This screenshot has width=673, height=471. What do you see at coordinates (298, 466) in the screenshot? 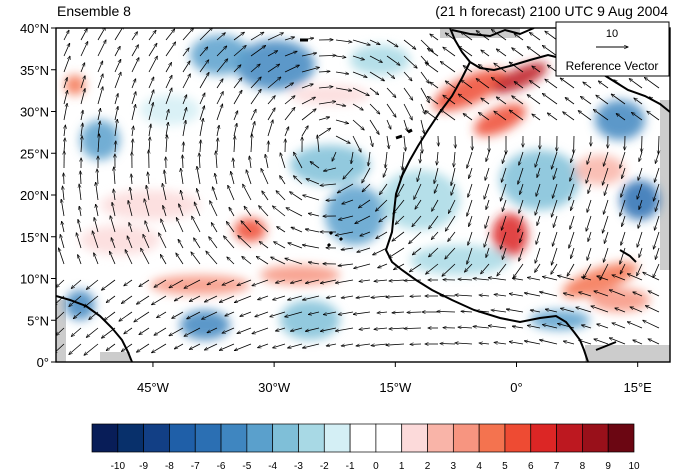
I see `colorbar-label: -3` at bounding box center [298, 466].